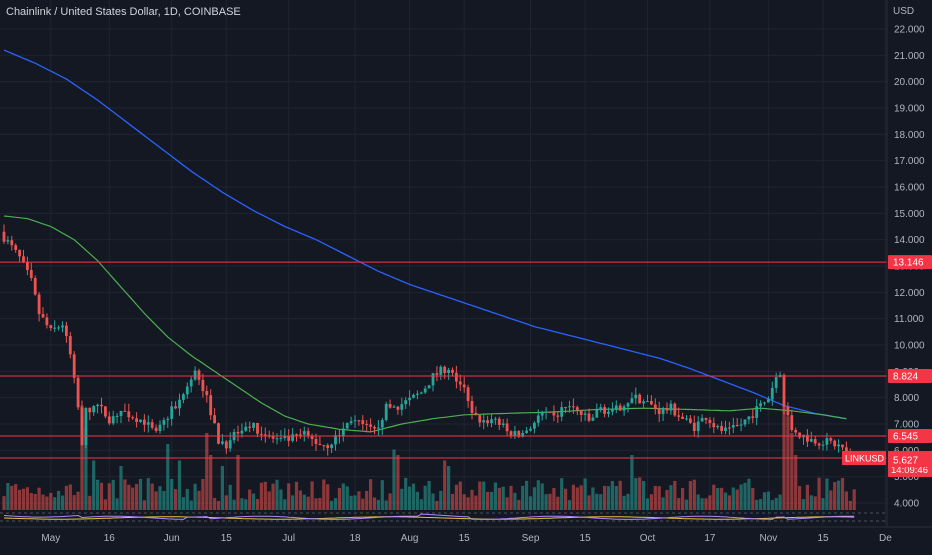 Image resolution: width=932 pixels, height=555 pixels. What do you see at coordinates (885, 538) in the screenshot?
I see `x-tick-label: De` at bounding box center [885, 538].